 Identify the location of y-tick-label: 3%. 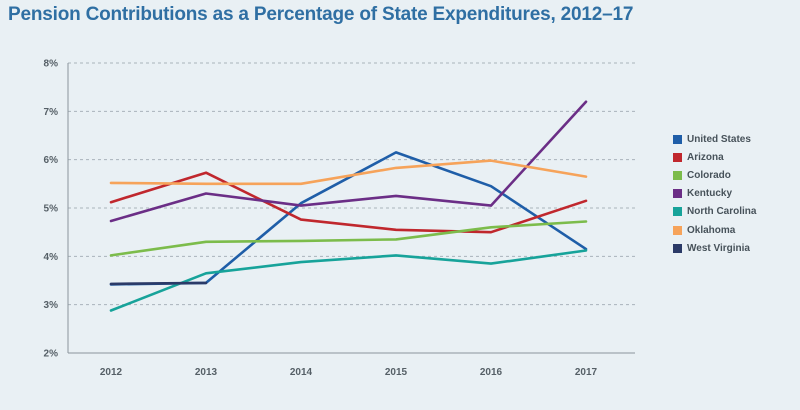
(51, 305).